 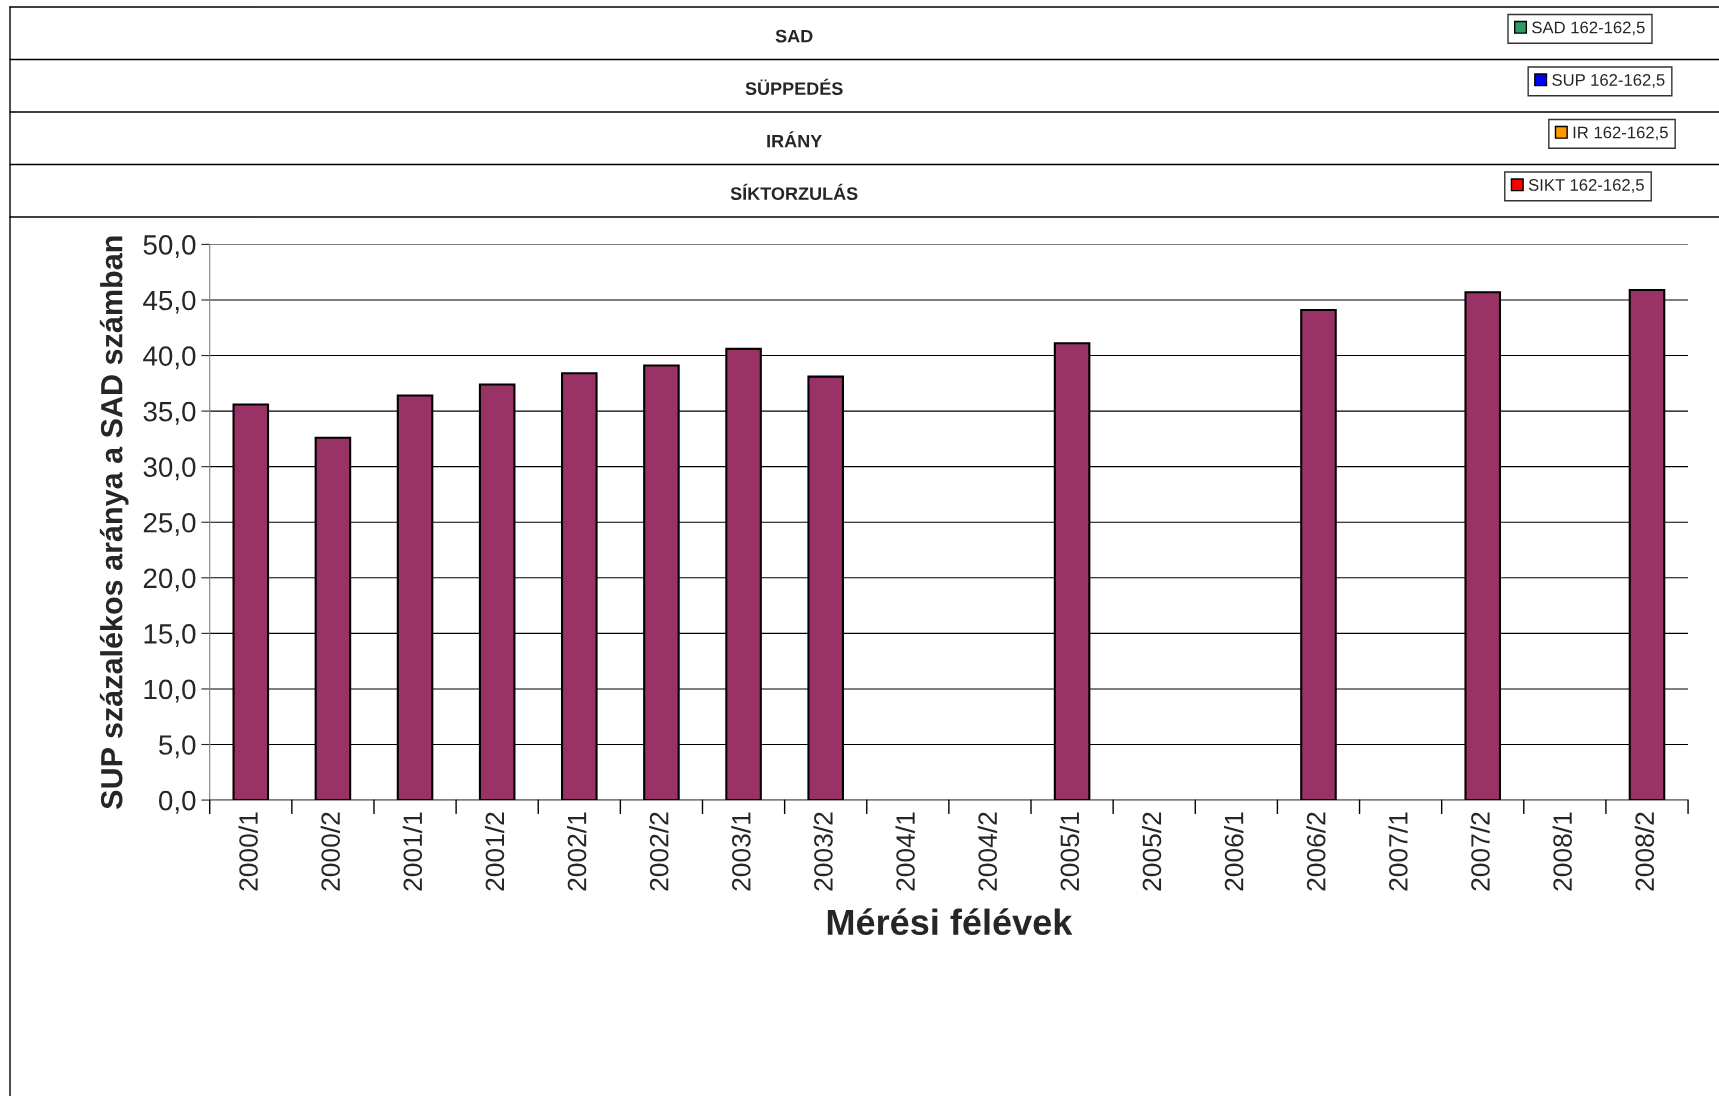 What do you see at coordinates (330, 851) in the screenshot?
I see `x-tick-label: 2000/2` at bounding box center [330, 851].